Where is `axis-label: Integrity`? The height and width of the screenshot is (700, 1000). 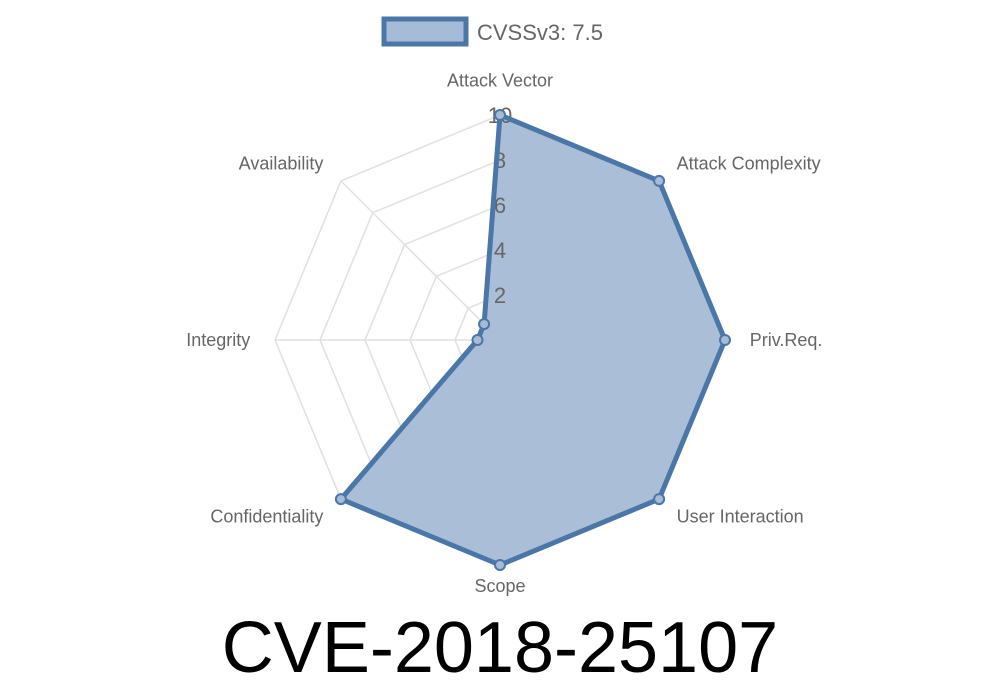 axis-label: Integrity is located at coordinates (218, 340).